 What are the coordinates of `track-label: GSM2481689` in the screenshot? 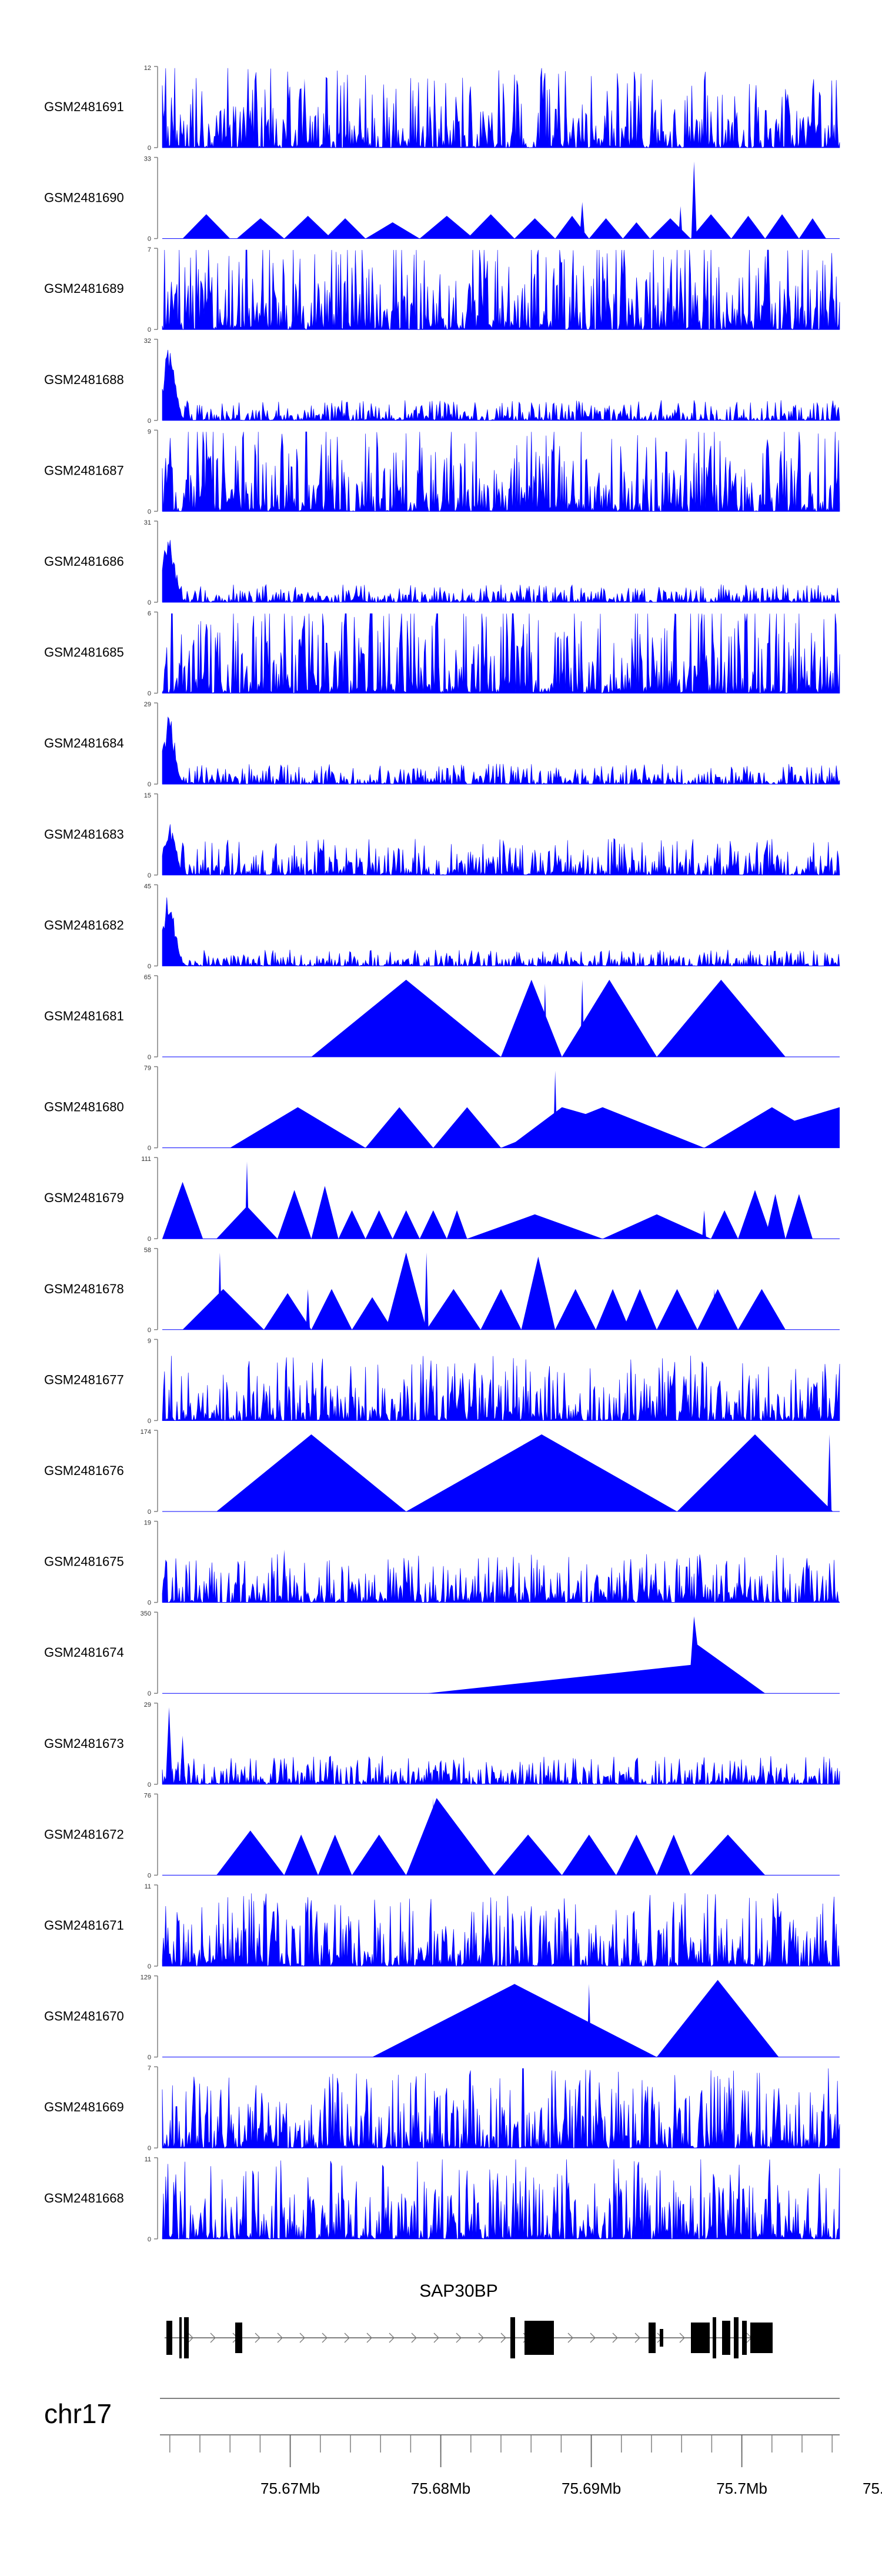 It's located at (84, 288).